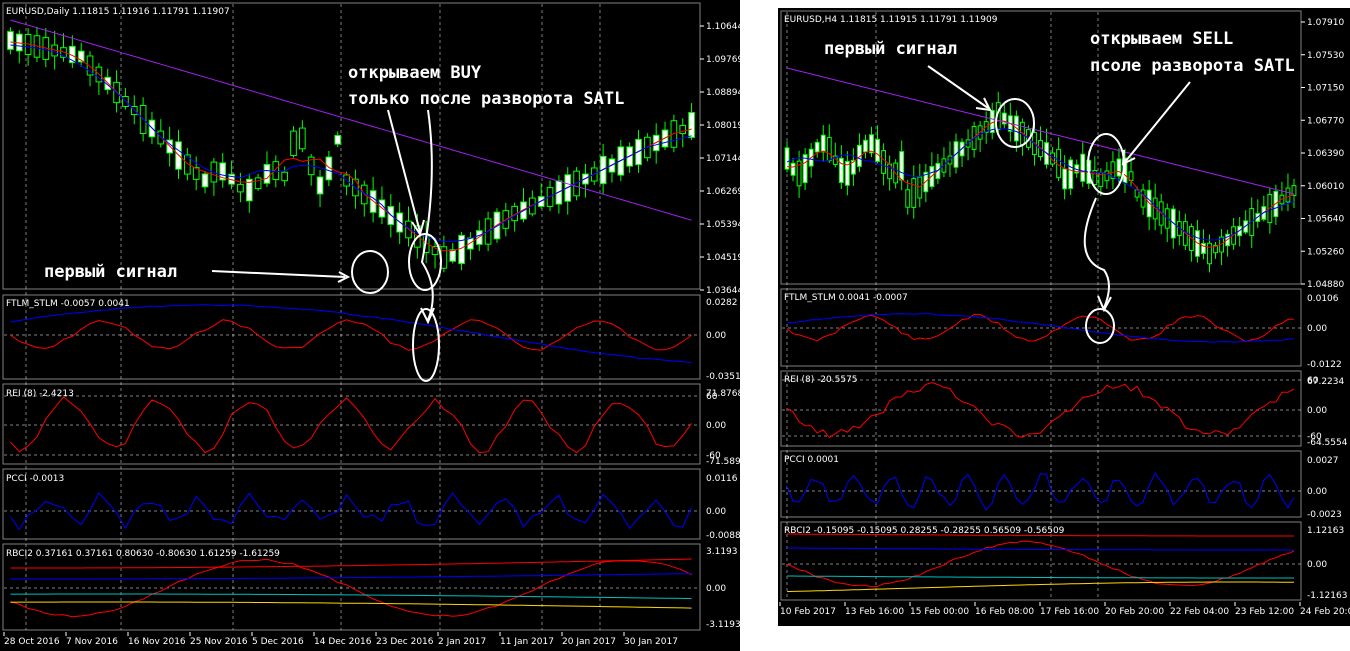  I want to click on indicator-tick-label: 60, so click(712, 397).